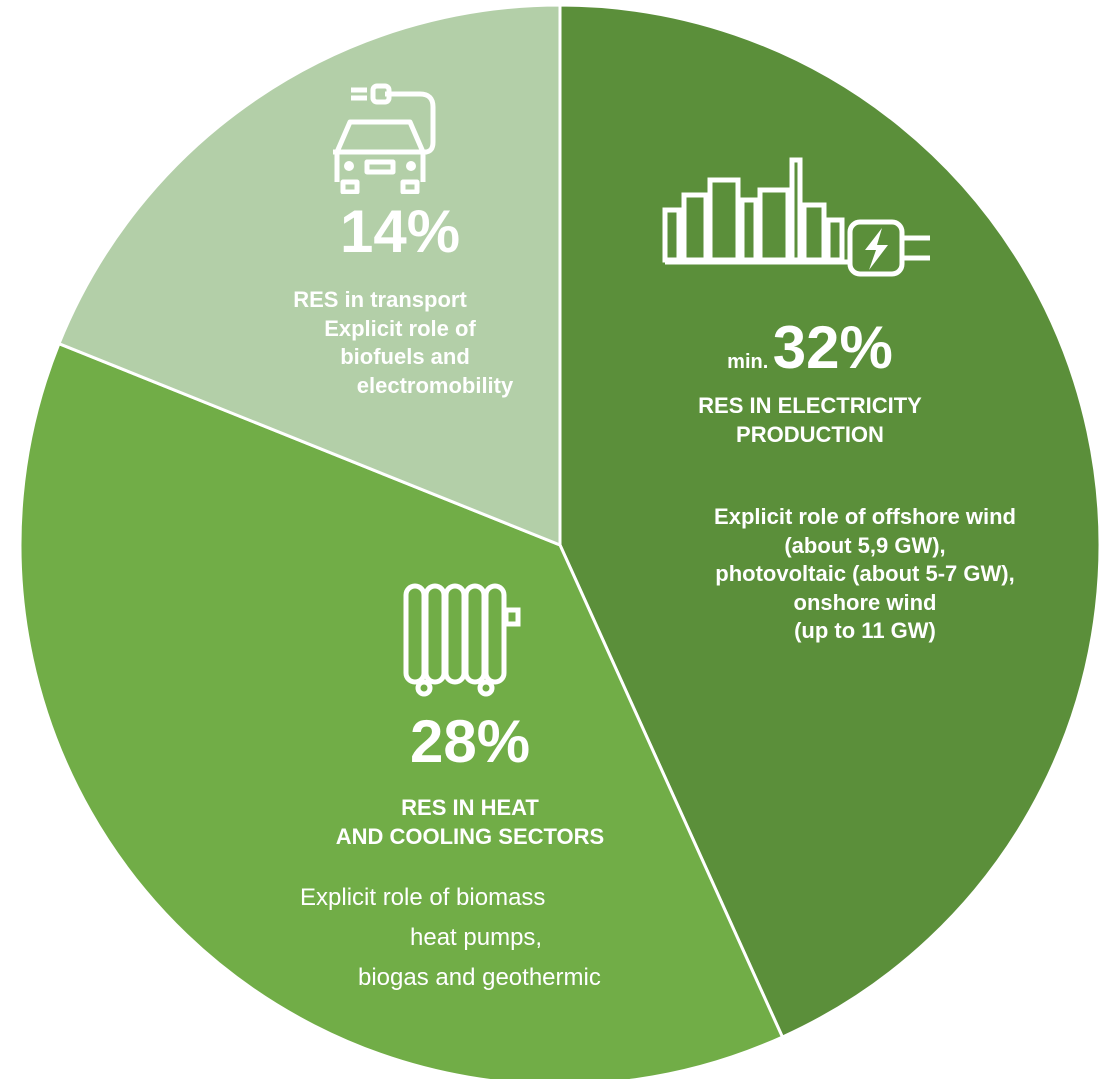  Describe the element at coordinates (470, 836) in the screenshot. I see `slice-heat-heading-2: AND COOLING SECTORS` at that location.